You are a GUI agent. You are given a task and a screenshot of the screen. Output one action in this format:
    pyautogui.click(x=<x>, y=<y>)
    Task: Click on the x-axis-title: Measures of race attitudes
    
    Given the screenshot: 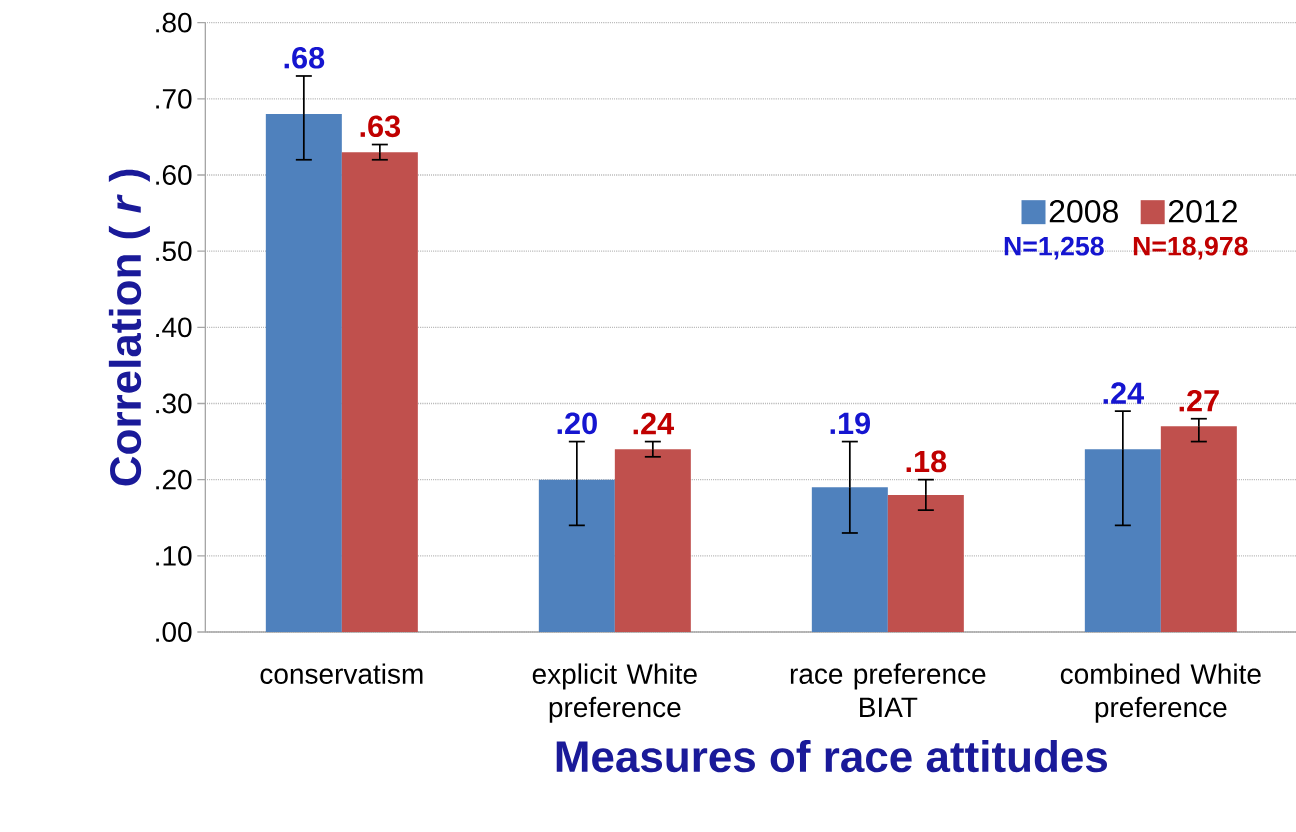 What is the action you would take?
    pyautogui.click(x=832, y=756)
    